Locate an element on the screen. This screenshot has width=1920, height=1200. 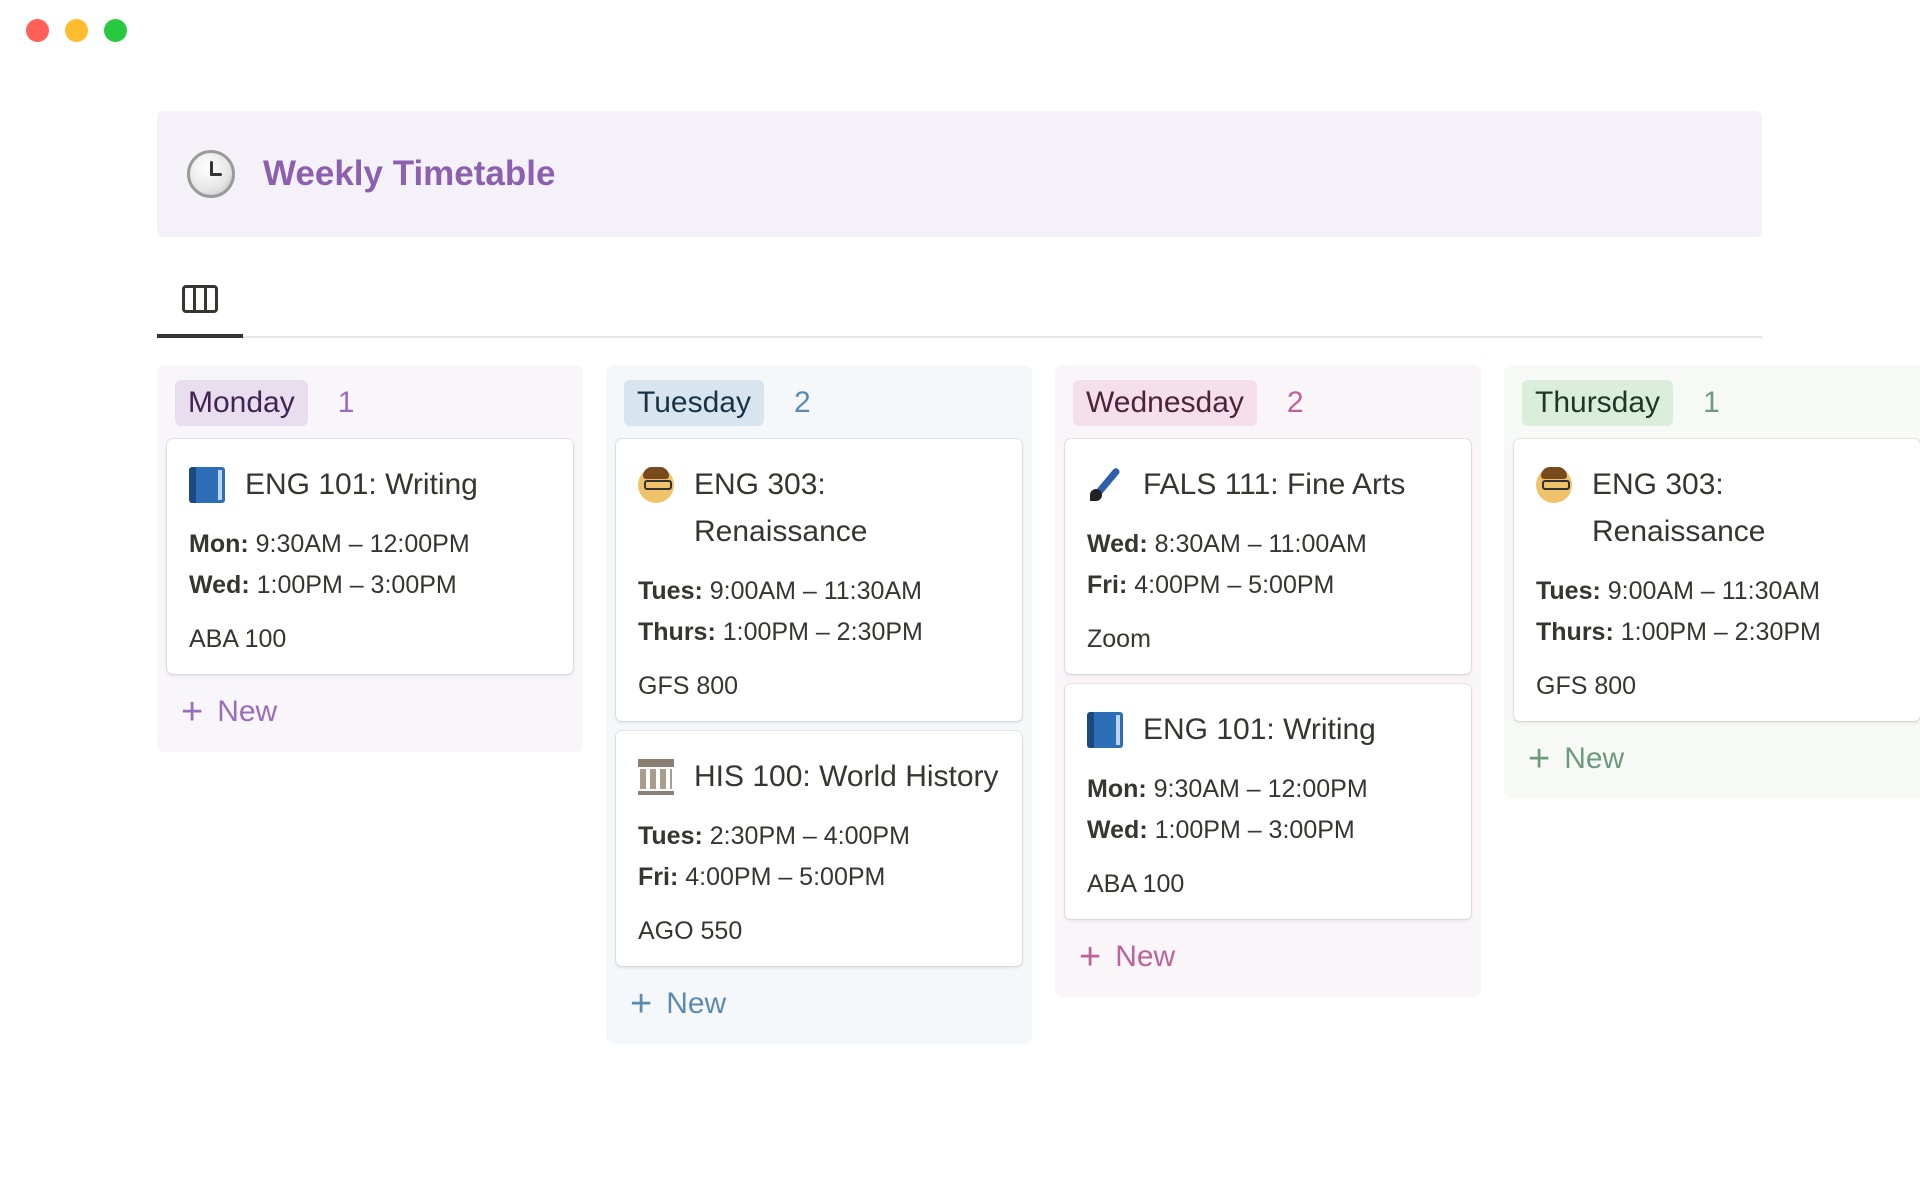
classical-building-icon is located at coordinates (656, 777).